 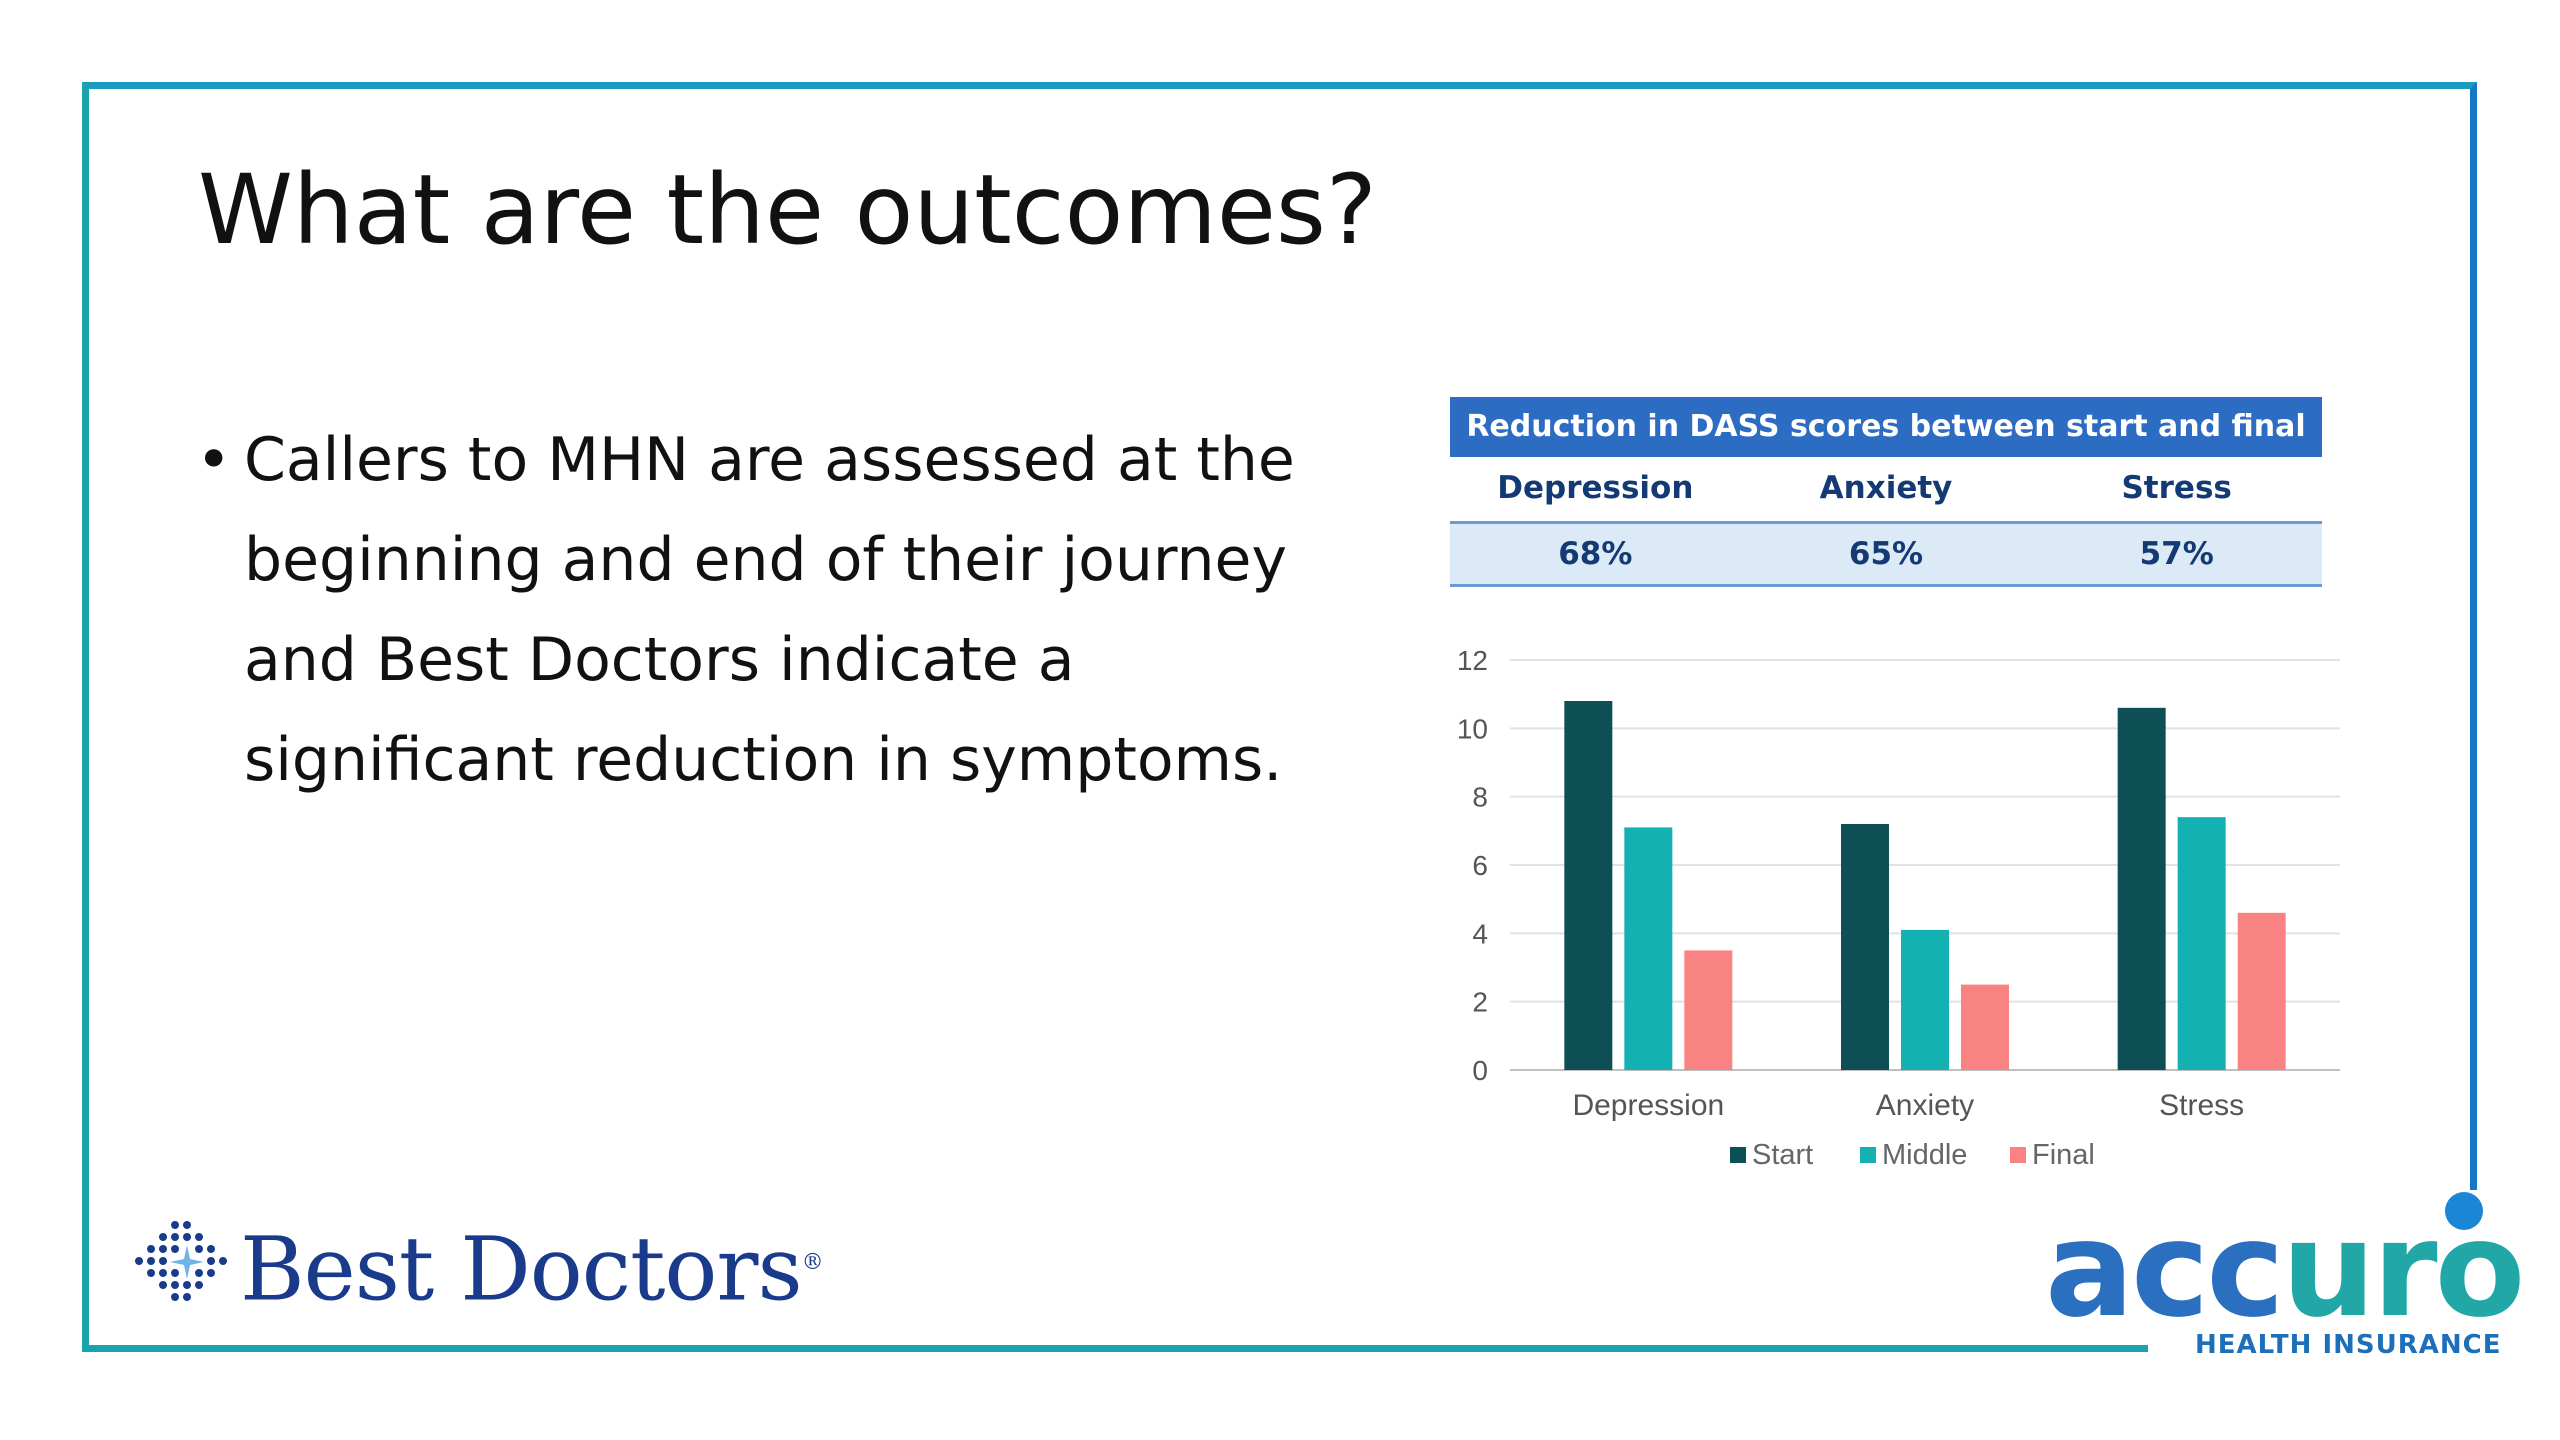 I want to click on dass-table-value-row: 68% 65% 57%, so click(x=1886, y=554).